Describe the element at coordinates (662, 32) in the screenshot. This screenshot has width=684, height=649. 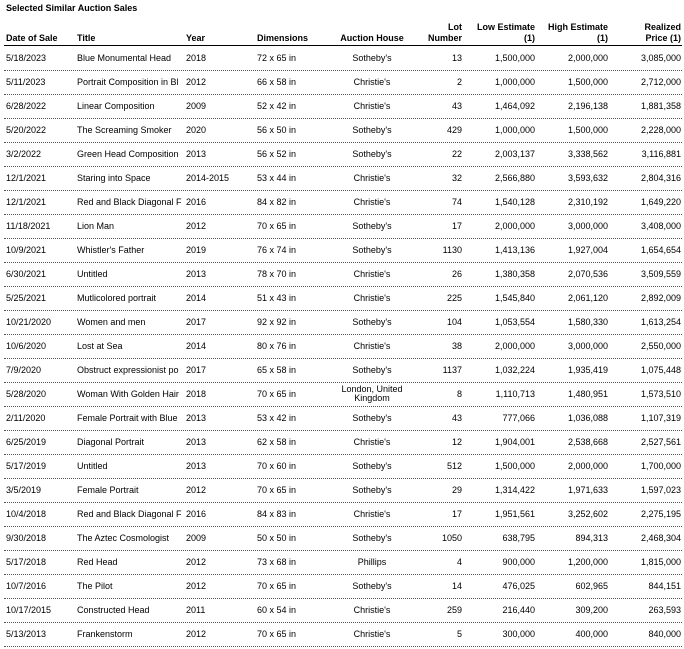
I see `column-header: Realized Price (1)` at that location.